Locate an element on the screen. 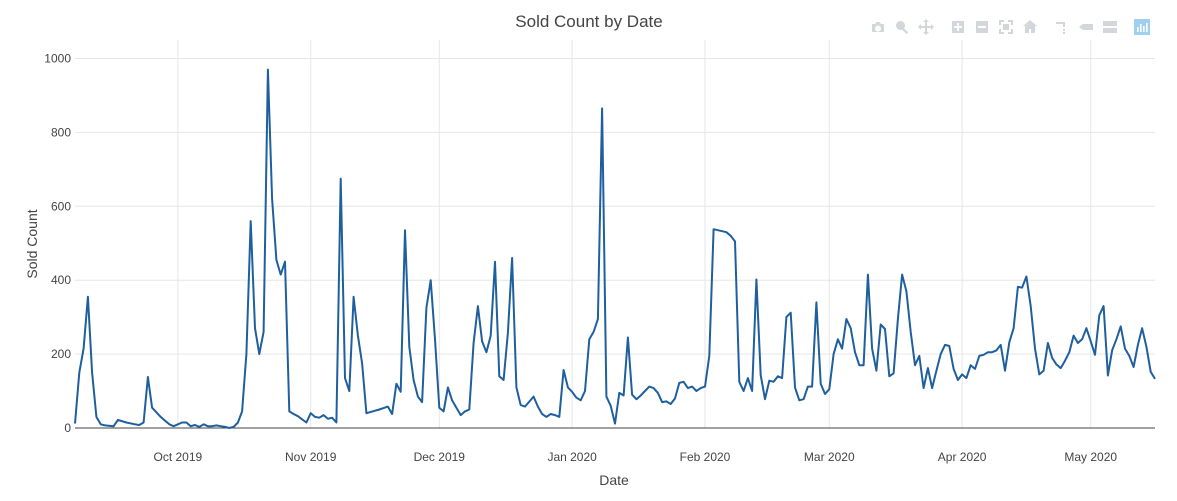 This screenshot has width=1177, height=501. zoom-out-icon is located at coordinates (982, 27).